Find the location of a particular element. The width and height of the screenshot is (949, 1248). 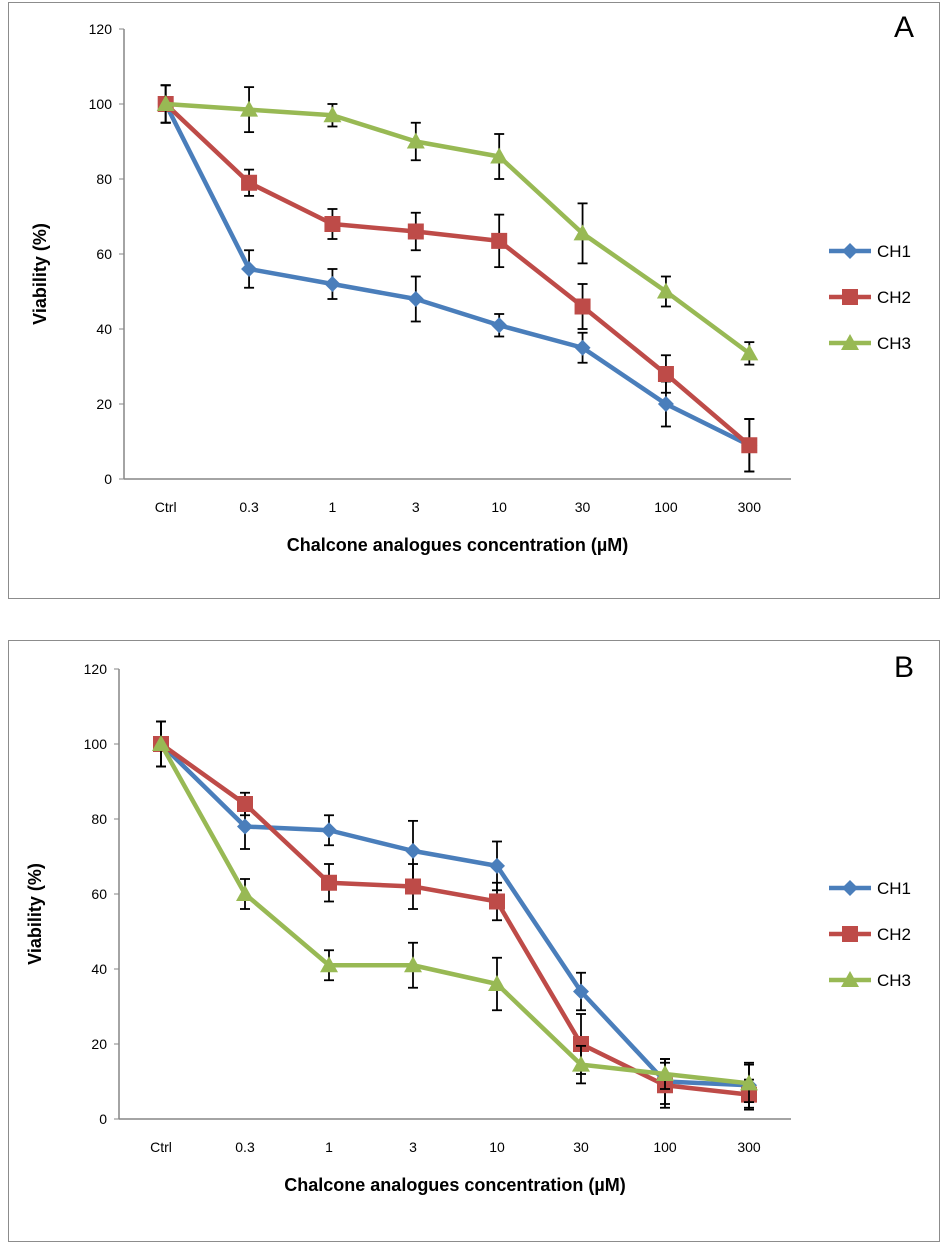

panel-label: A is located at coordinates (904, 27).